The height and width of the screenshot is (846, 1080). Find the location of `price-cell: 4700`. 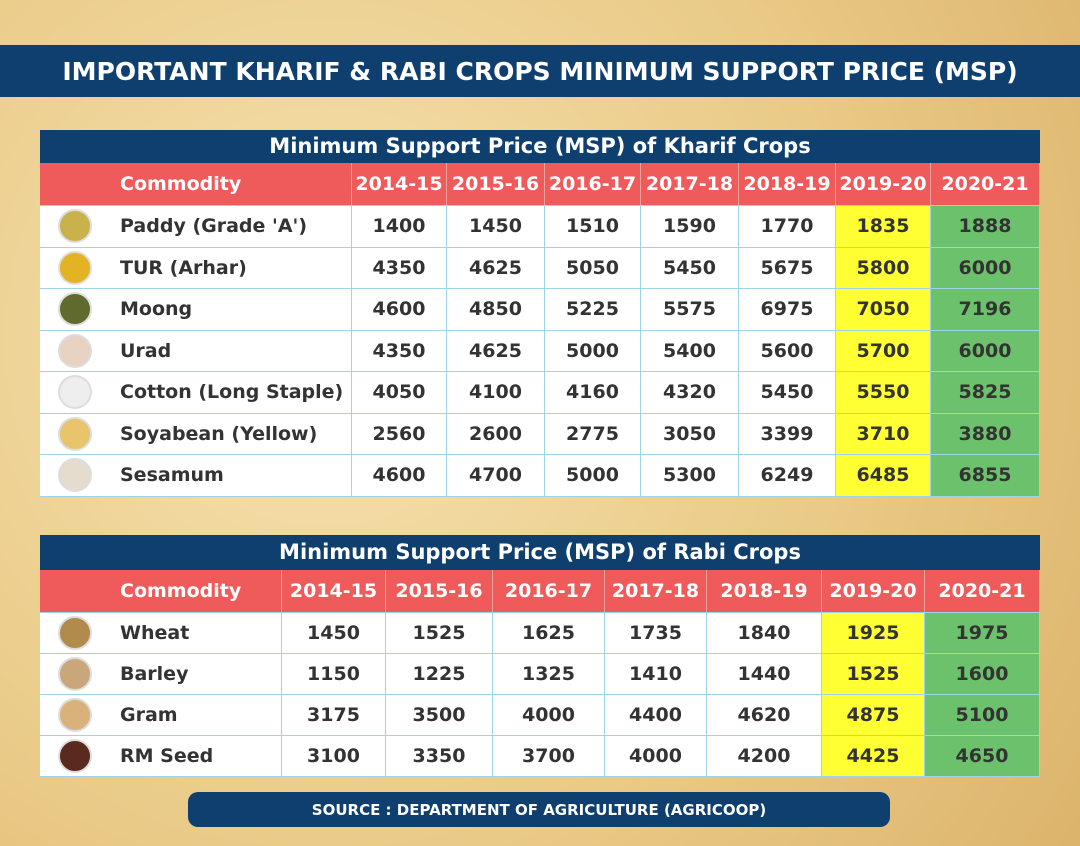

price-cell: 4700 is located at coordinates (496, 475).